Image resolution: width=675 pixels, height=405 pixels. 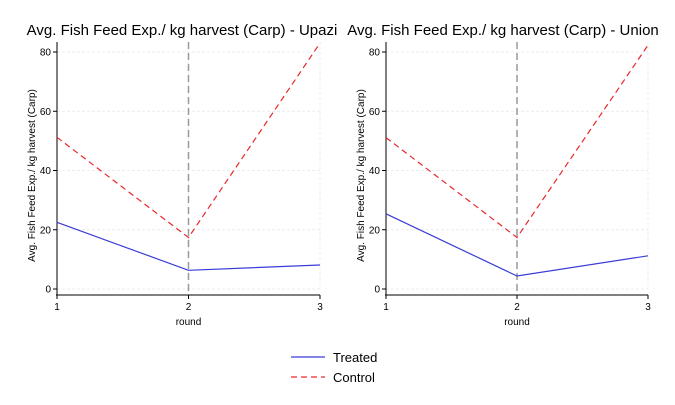 I want to click on legend: Treated Control, so click(x=334, y=367).